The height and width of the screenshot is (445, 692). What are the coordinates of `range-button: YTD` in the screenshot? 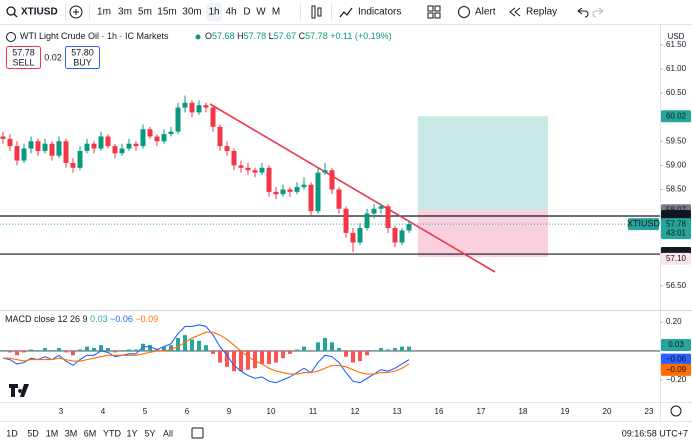 It's located at (112, 433).